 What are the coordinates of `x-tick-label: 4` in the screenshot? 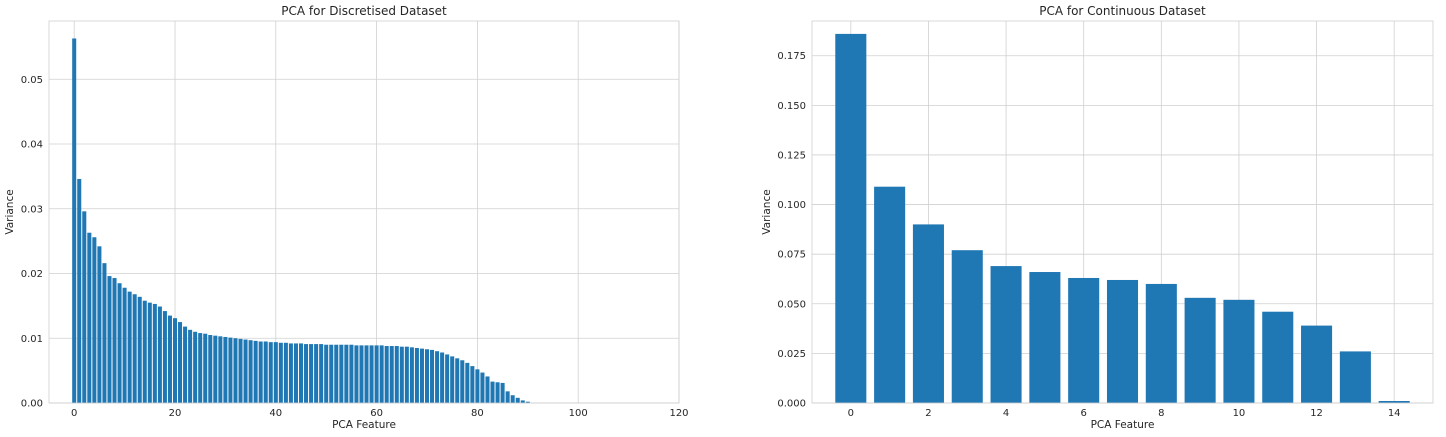 It's located at (1006, 413).